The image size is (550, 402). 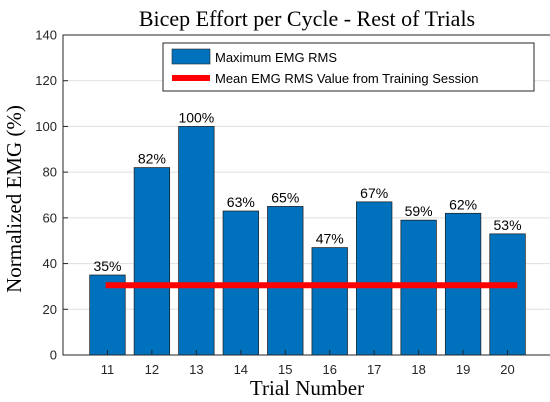 I want to click on y-tick-label: 60, so click(x=50, y=217).